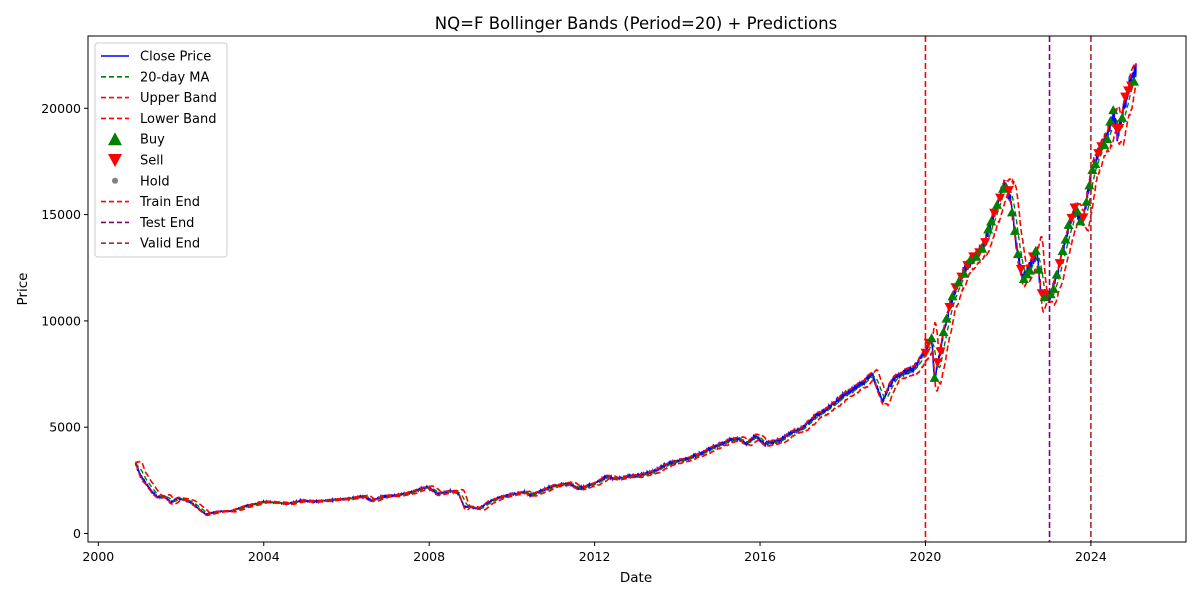 The width and height of the screenshot is (1200, 600). Describe the element at coordinates (170, 244) in the screenshot. I see `legend-label: Valid End` at that location.